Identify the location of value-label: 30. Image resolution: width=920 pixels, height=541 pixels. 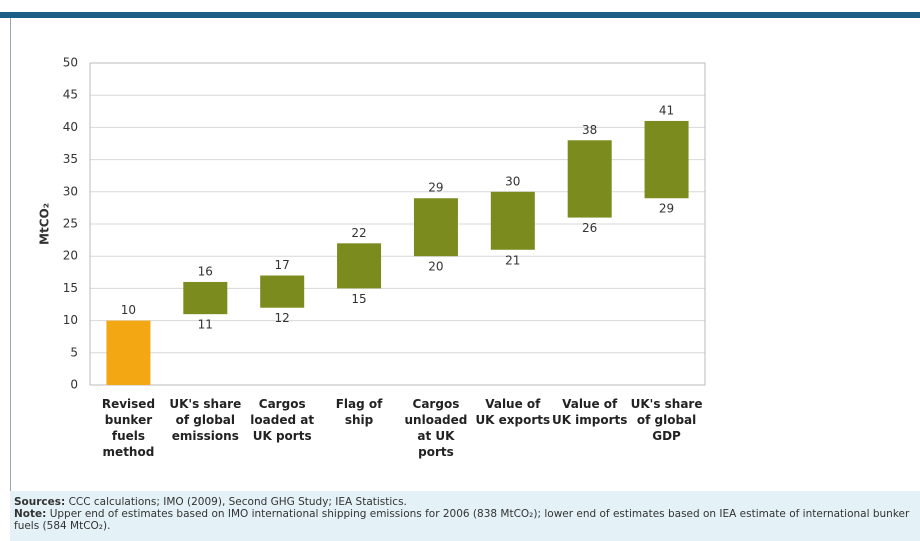
(512, 181).